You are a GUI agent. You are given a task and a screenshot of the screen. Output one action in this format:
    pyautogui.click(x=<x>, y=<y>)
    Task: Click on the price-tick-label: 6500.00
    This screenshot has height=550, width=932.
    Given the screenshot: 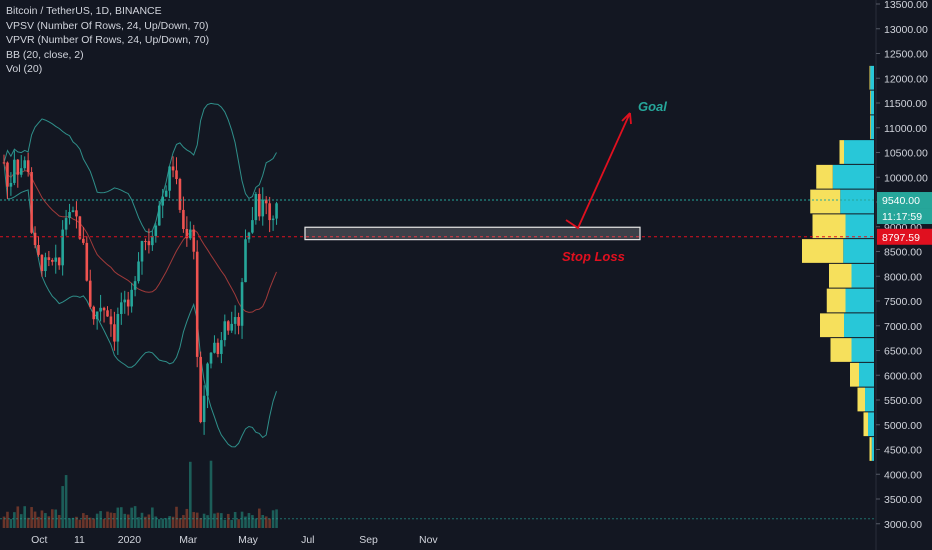 What is the action you would take?
    pyautogui.click(x=903, y=352)
    